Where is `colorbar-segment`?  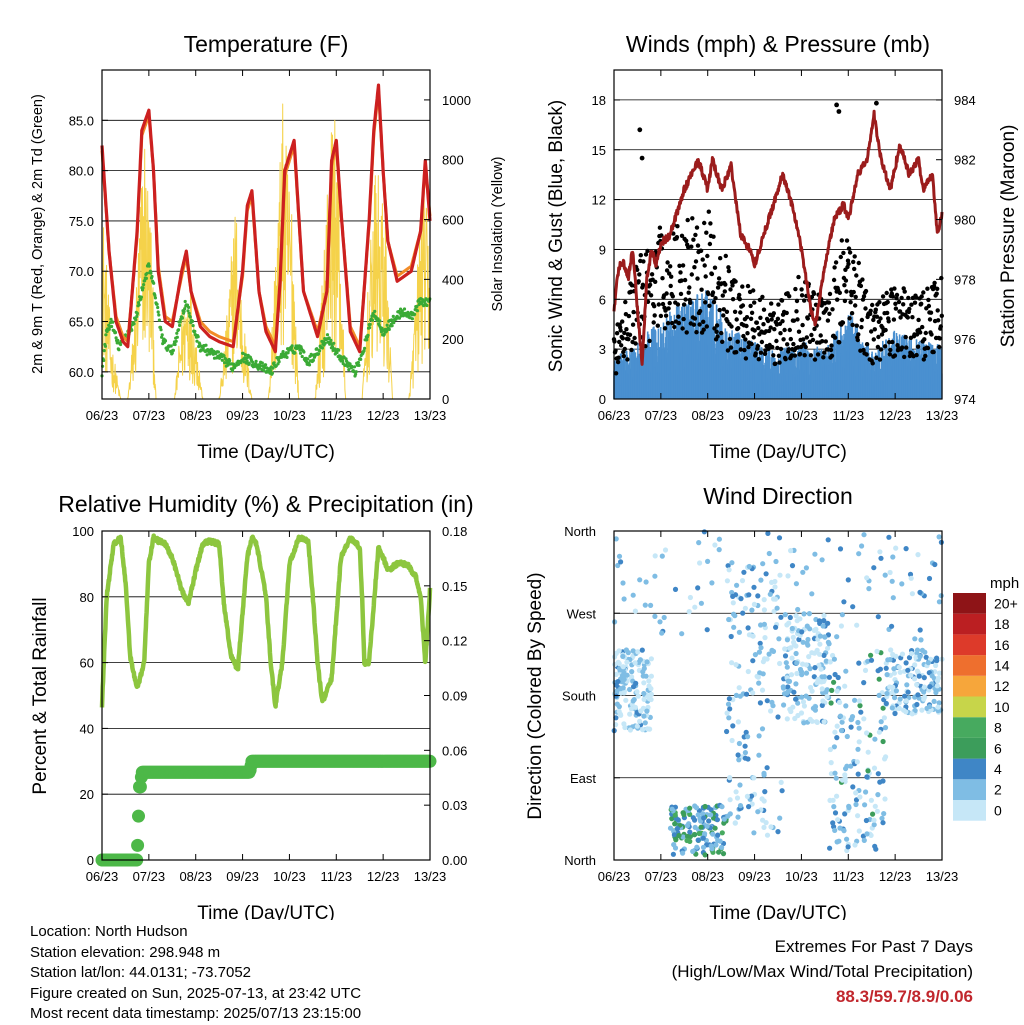 colorbar-segment is located at coordinates (969, 727).